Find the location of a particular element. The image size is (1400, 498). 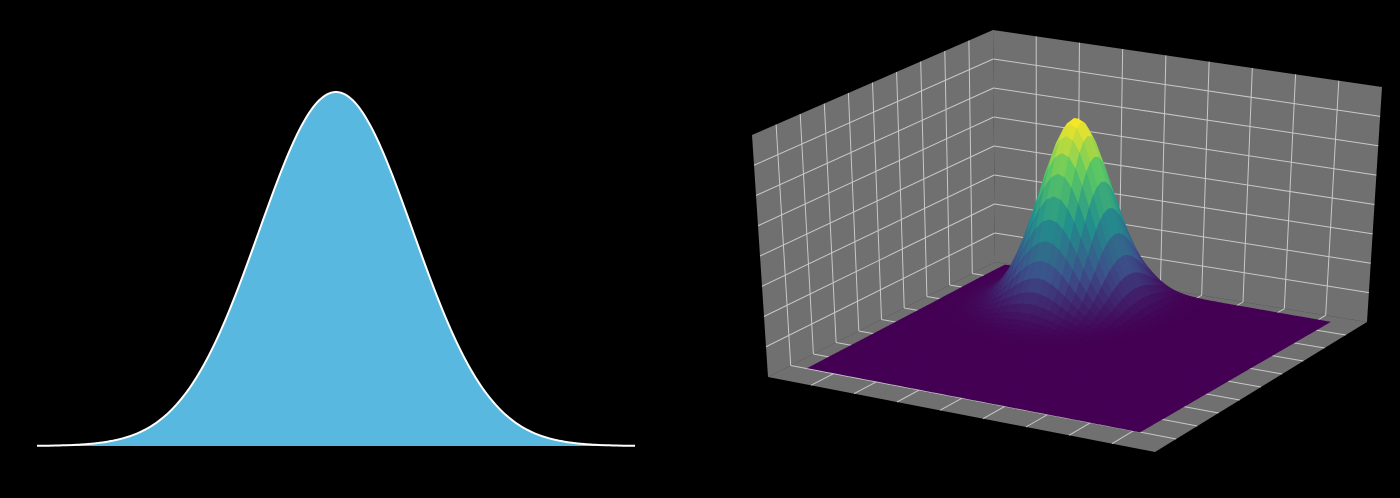

surface-patch is located at coordinates (1138, 430).